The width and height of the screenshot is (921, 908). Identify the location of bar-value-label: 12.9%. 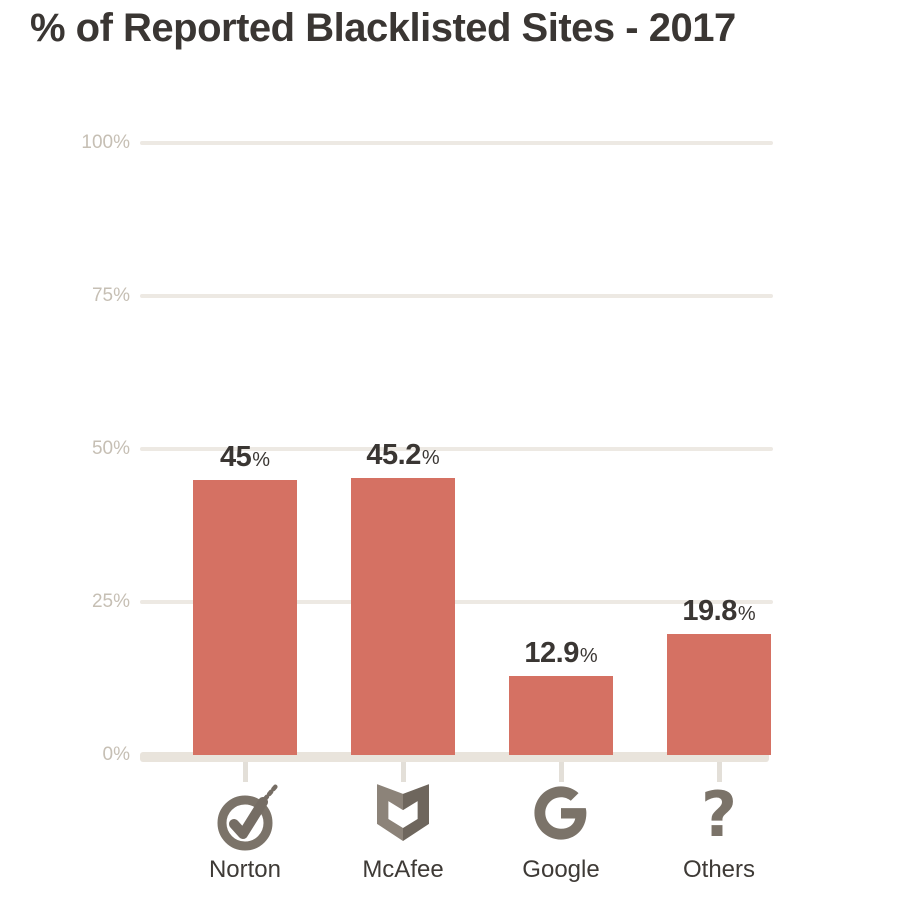
(561, 653).